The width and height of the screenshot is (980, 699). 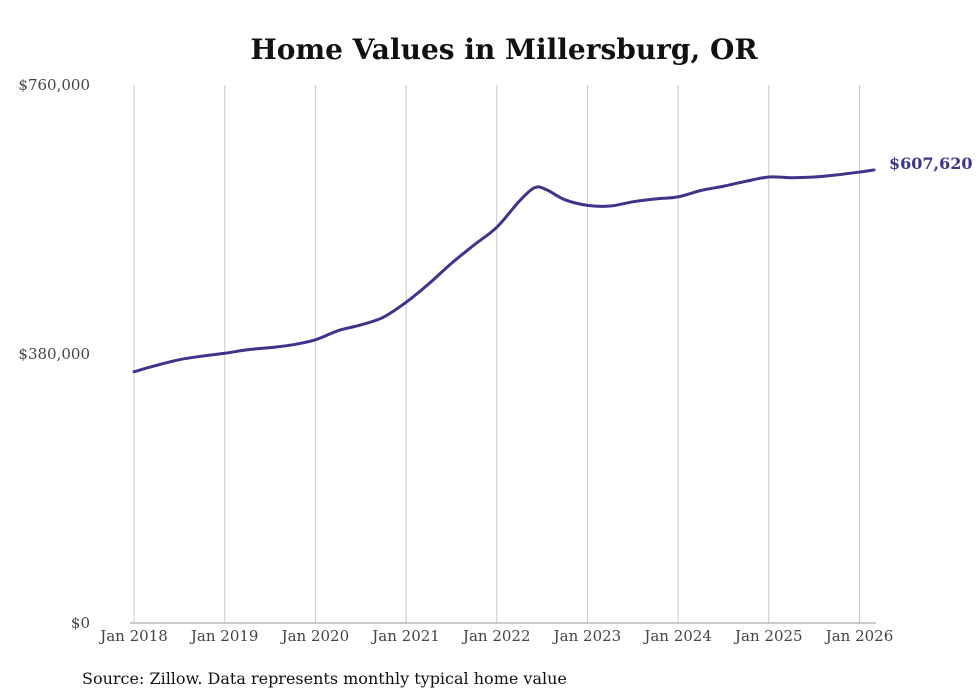 What do you see at coordinates (587, 636) in the screenshot?
I see `x-tick-label: Jan 2023` at bounding box center [587, 636].